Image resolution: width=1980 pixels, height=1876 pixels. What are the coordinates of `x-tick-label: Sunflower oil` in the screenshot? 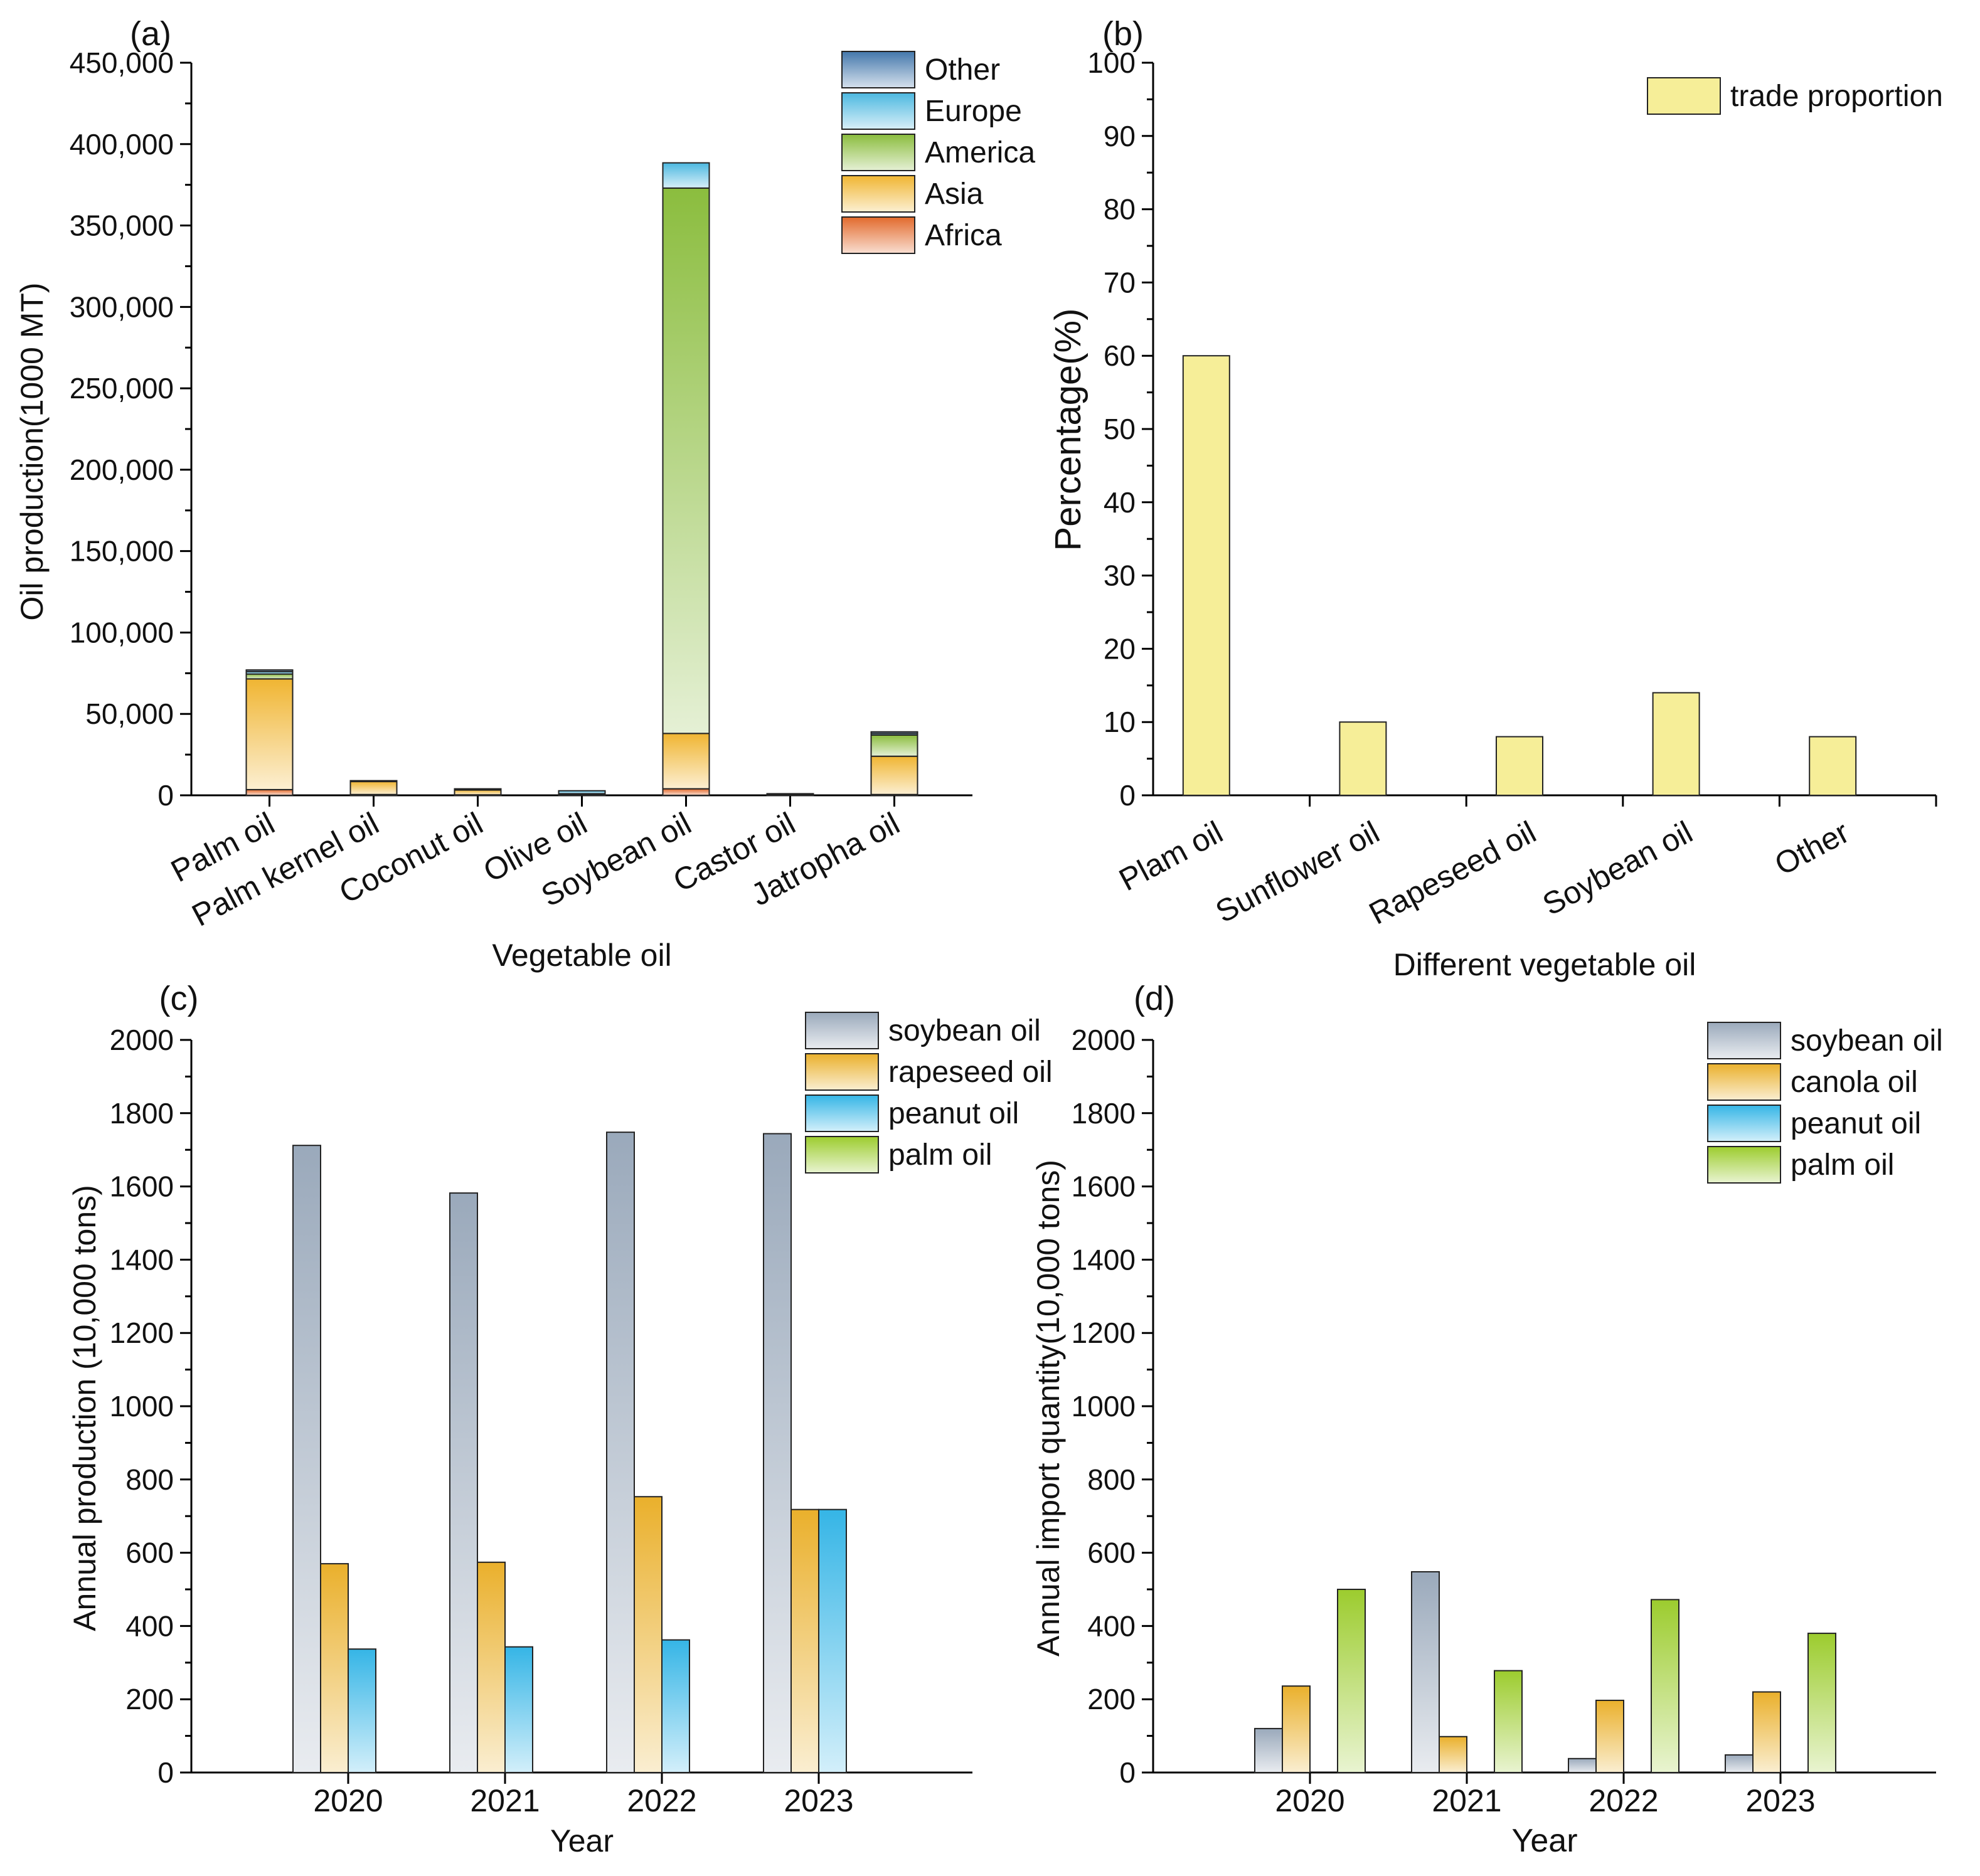 It's located at (1297, 872).